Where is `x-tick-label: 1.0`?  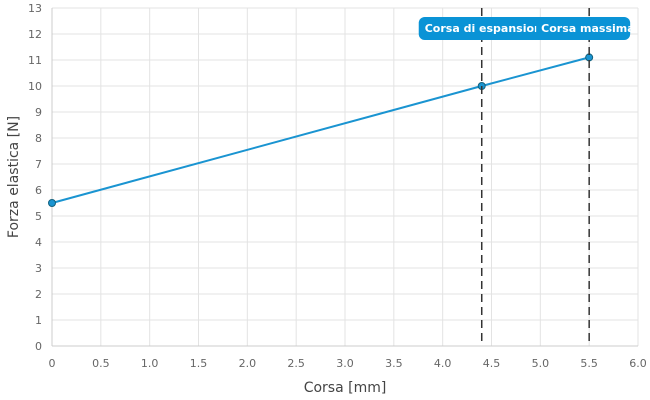 x-tick-label: 1.0 is located at coordinates (150, 363).